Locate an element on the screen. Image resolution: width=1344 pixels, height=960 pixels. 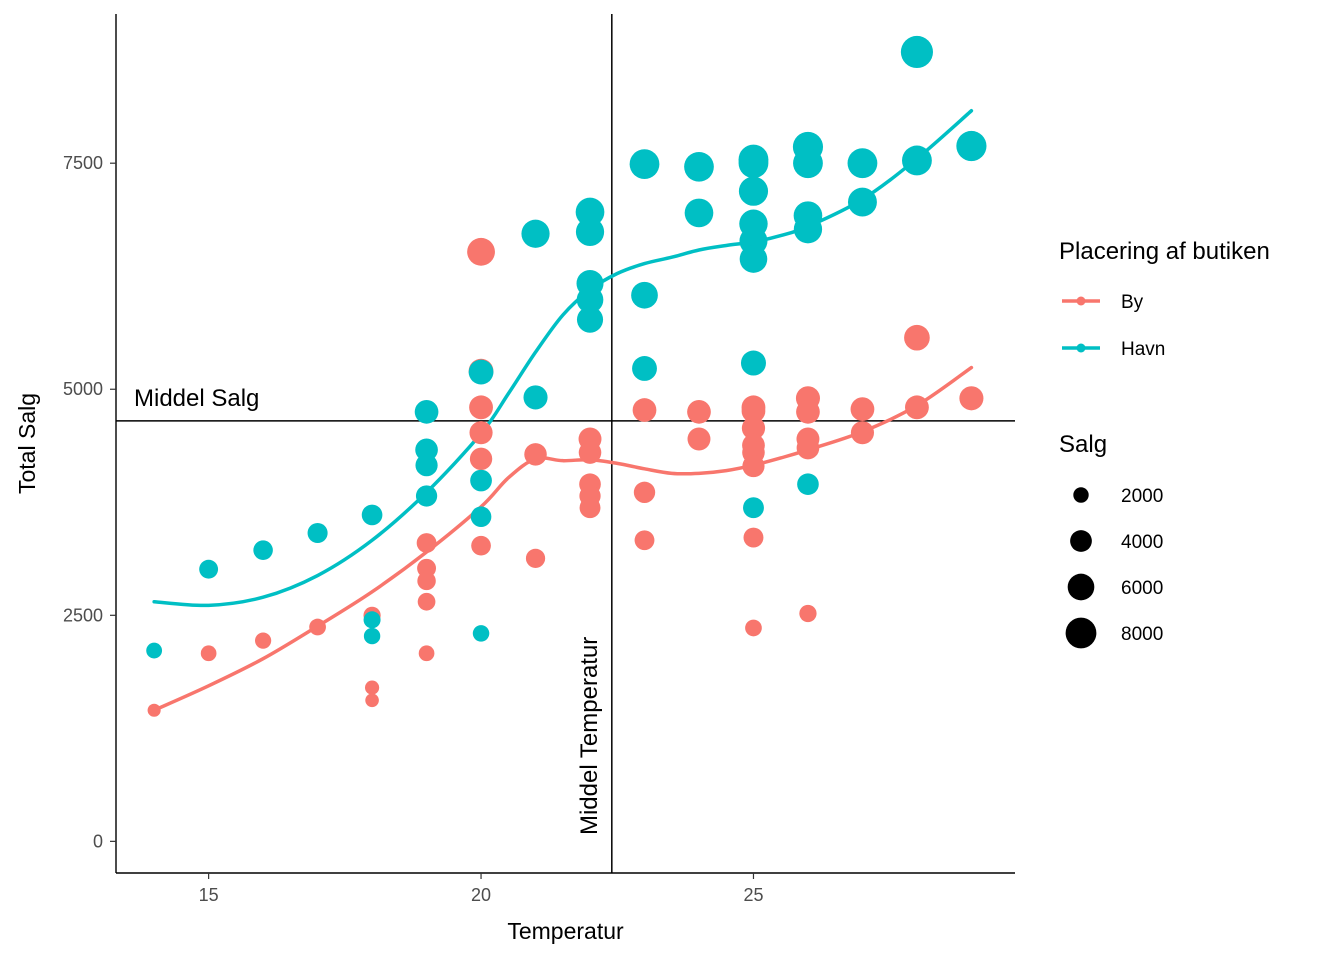
legend-label: By is located at coordinates (1132, 302).